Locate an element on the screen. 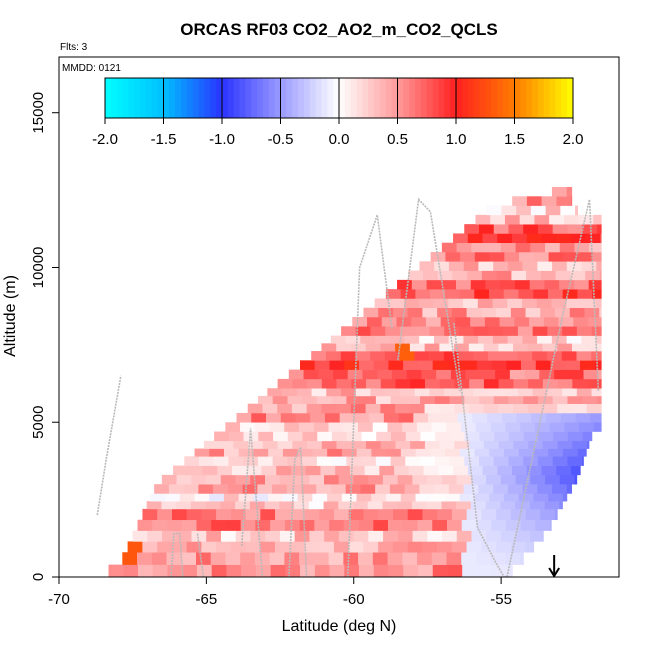 Image resolution: width=650 pixels, height=650 pixels. colorbar-tick-label: 0.5 is located at coordinates (397, 139).